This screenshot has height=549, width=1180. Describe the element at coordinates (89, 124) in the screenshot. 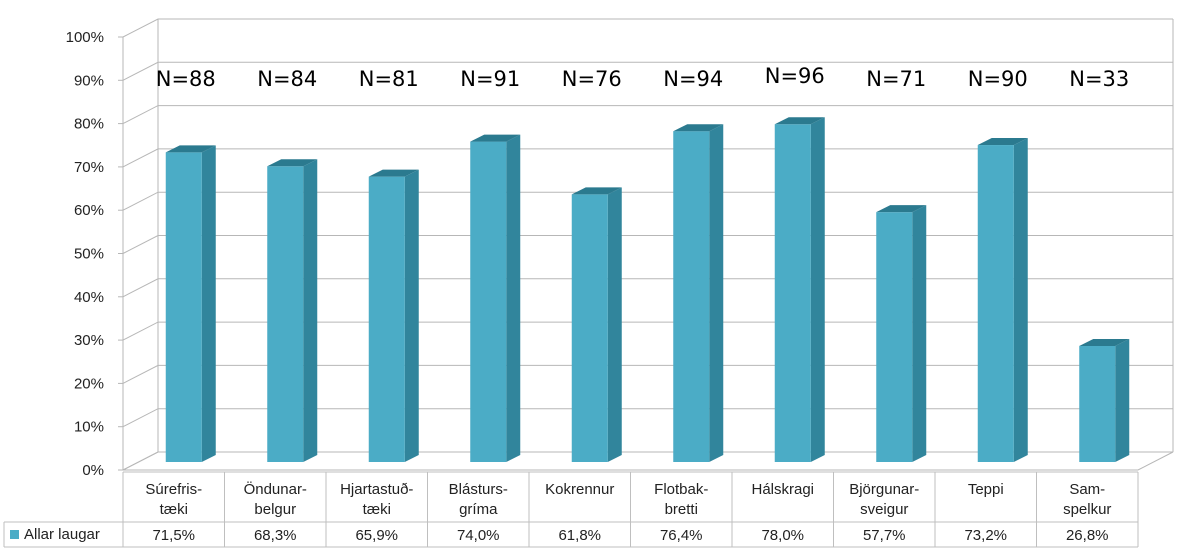

I see `y-tick-label: 80%` at that location.